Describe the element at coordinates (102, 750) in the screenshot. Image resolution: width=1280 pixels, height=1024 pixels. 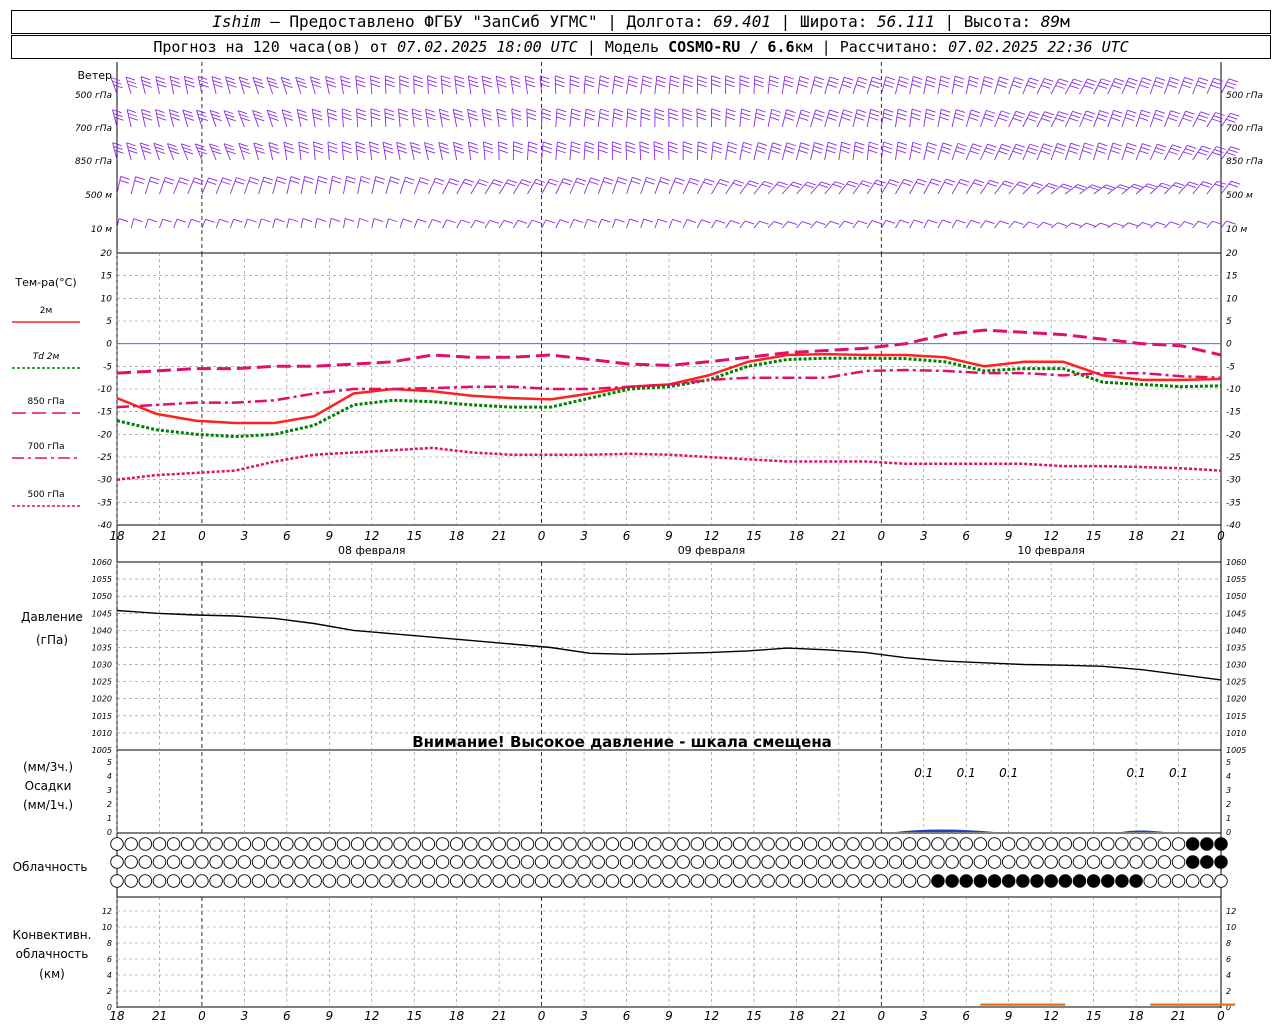
I see `pressure-tick-label-left: 1005` at that location.